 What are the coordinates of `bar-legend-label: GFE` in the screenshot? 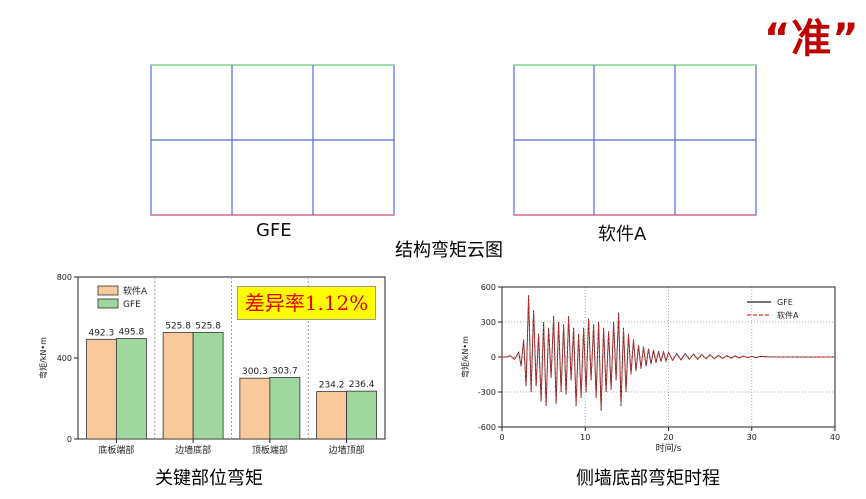 It's located at (132, 305).